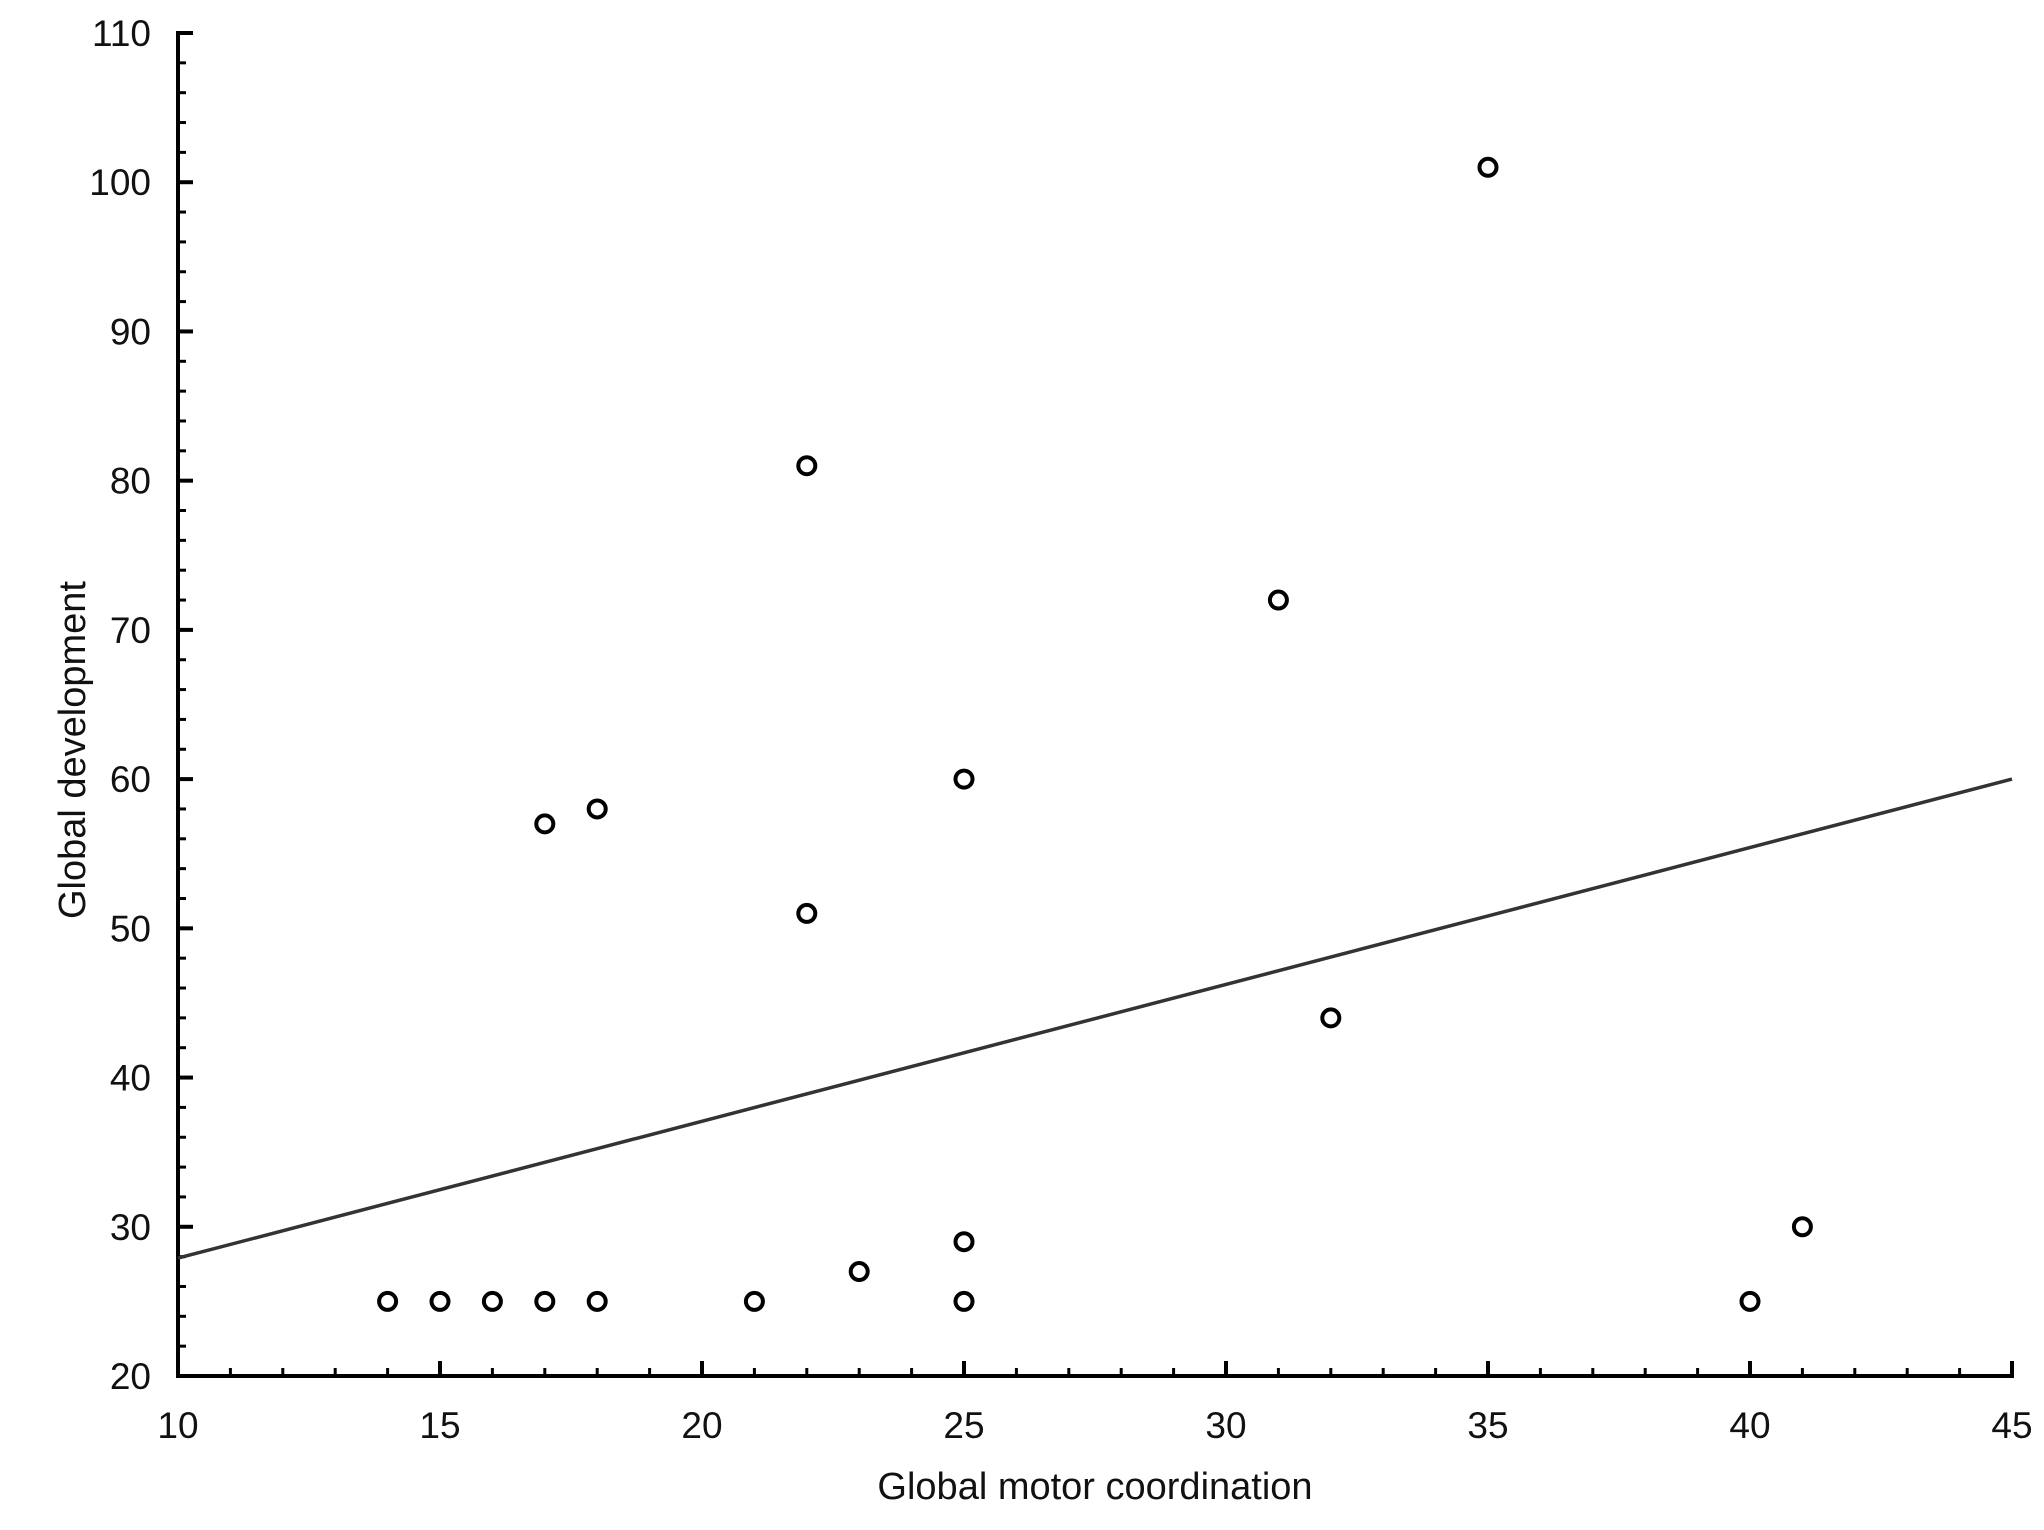 This screenshot has width=2044, height=1530. What do you see at coordinates (130, 1227) in the screenshot?
I see `y-tick-label: 30` at bounding box center [130, 1227].